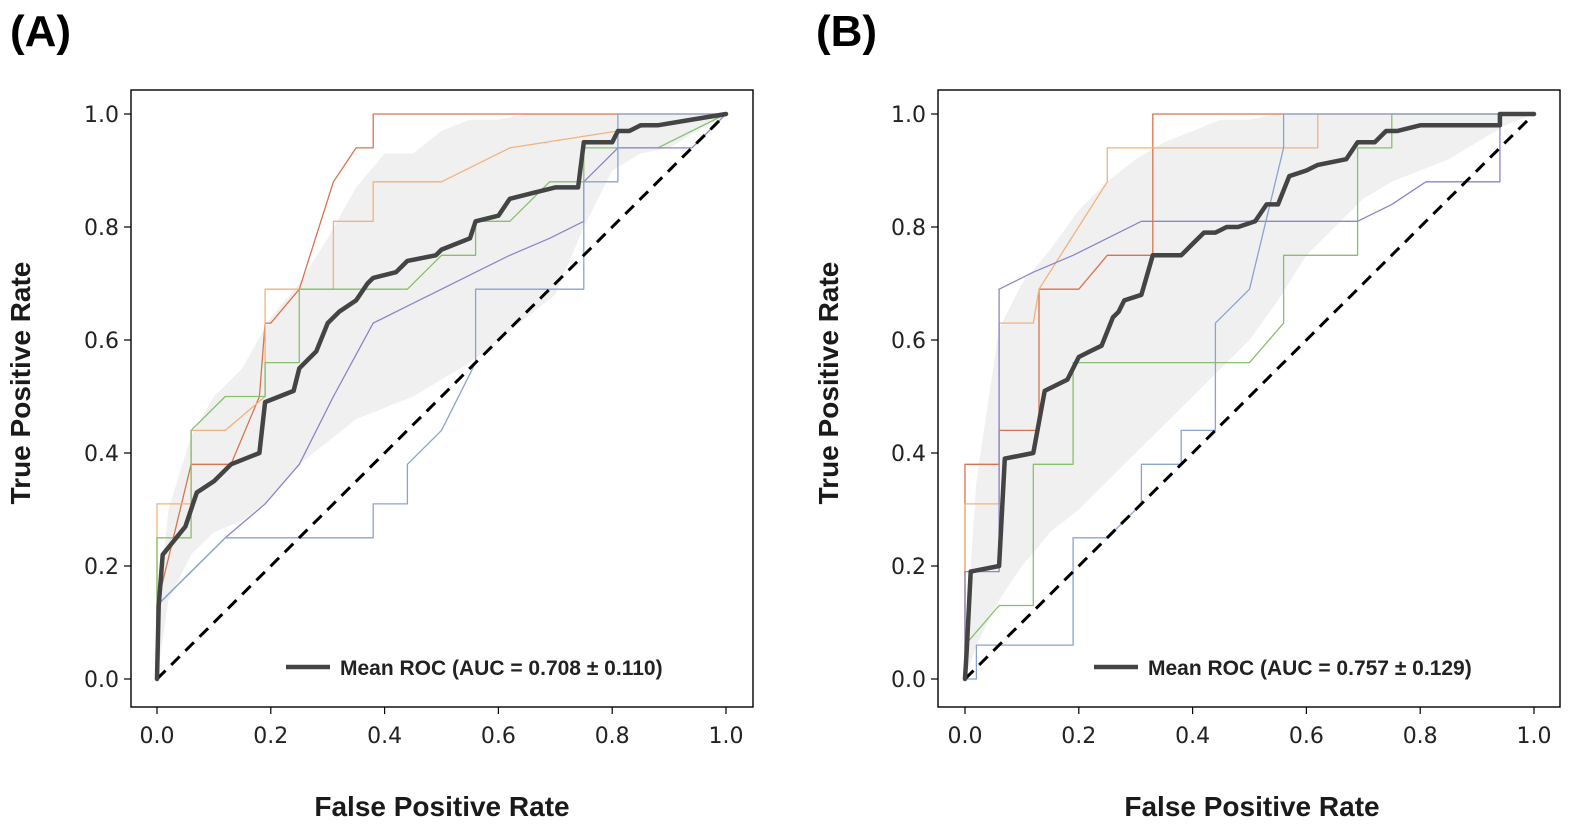 Image resolution: width=1595 pixels, height=835 pixels. Describe the element at coordinates (40, 31) in the screenshot. I see `panel-a-label: (A)` at that location.